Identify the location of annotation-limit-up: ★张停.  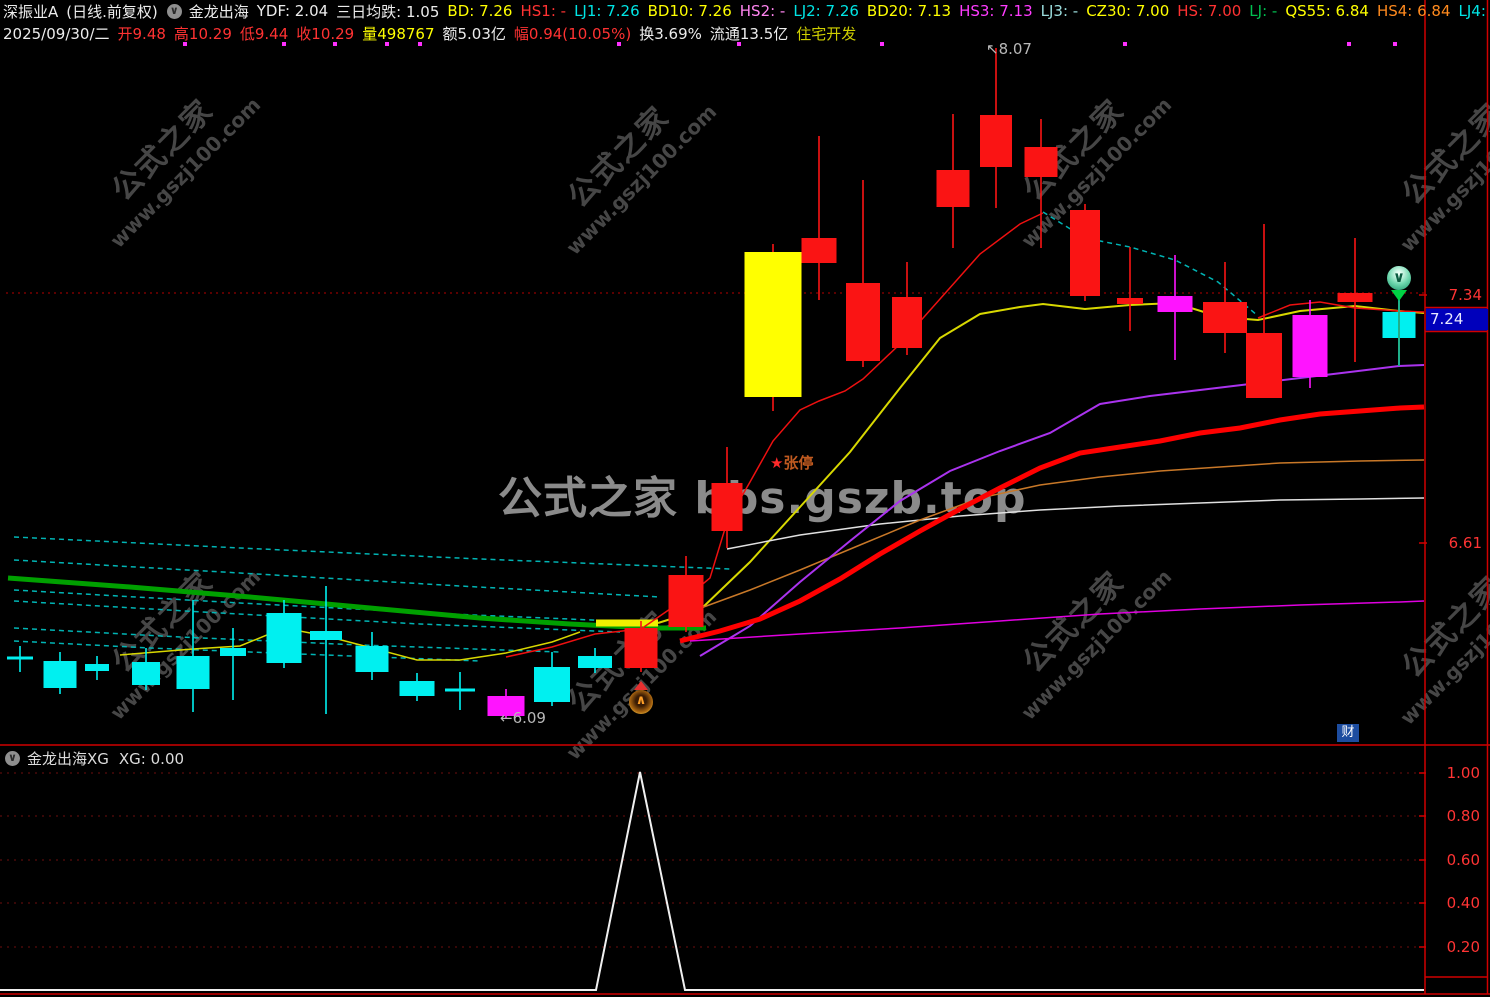
(791, 462).